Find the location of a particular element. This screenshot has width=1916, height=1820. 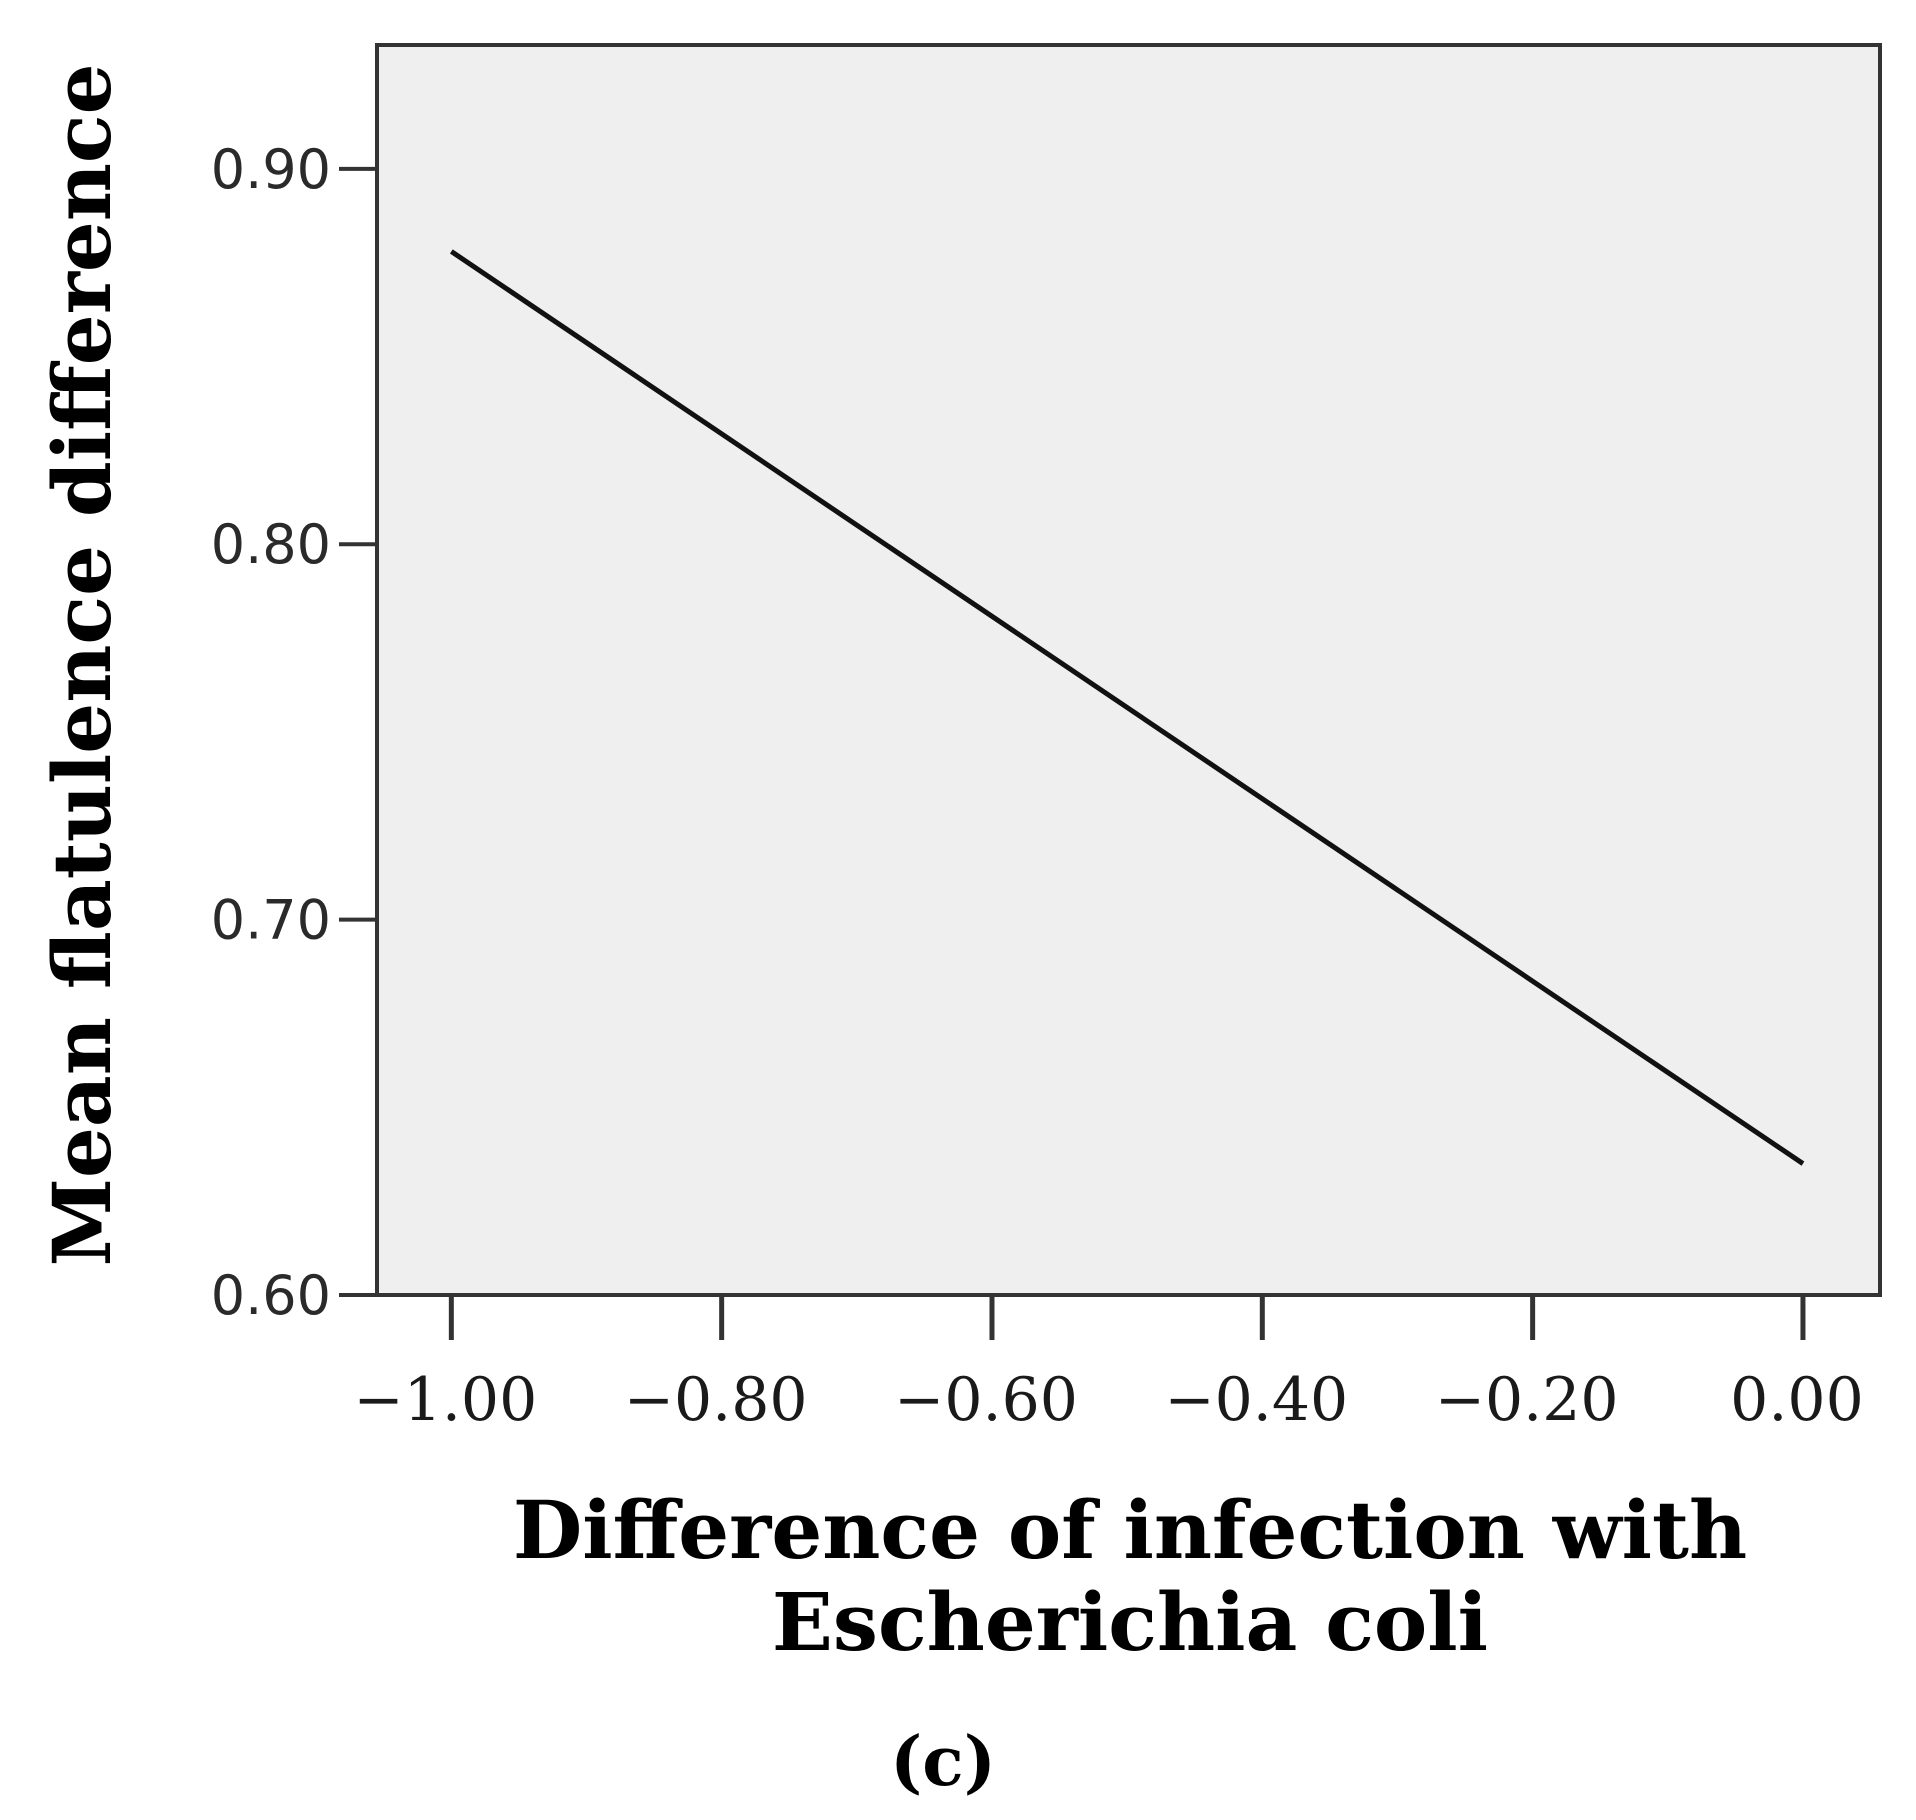

x-tick-label: −1.00 is located at coordinates (445, 1400).